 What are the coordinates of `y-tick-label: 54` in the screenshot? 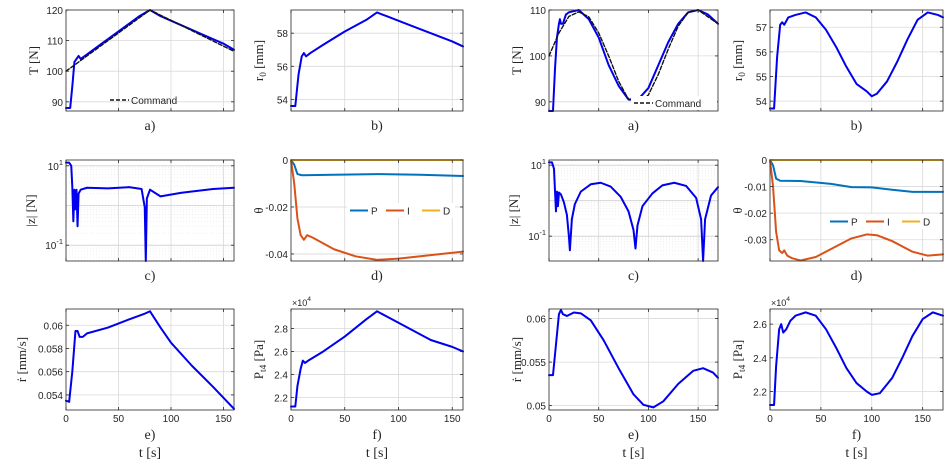 It's located at (283, 100).